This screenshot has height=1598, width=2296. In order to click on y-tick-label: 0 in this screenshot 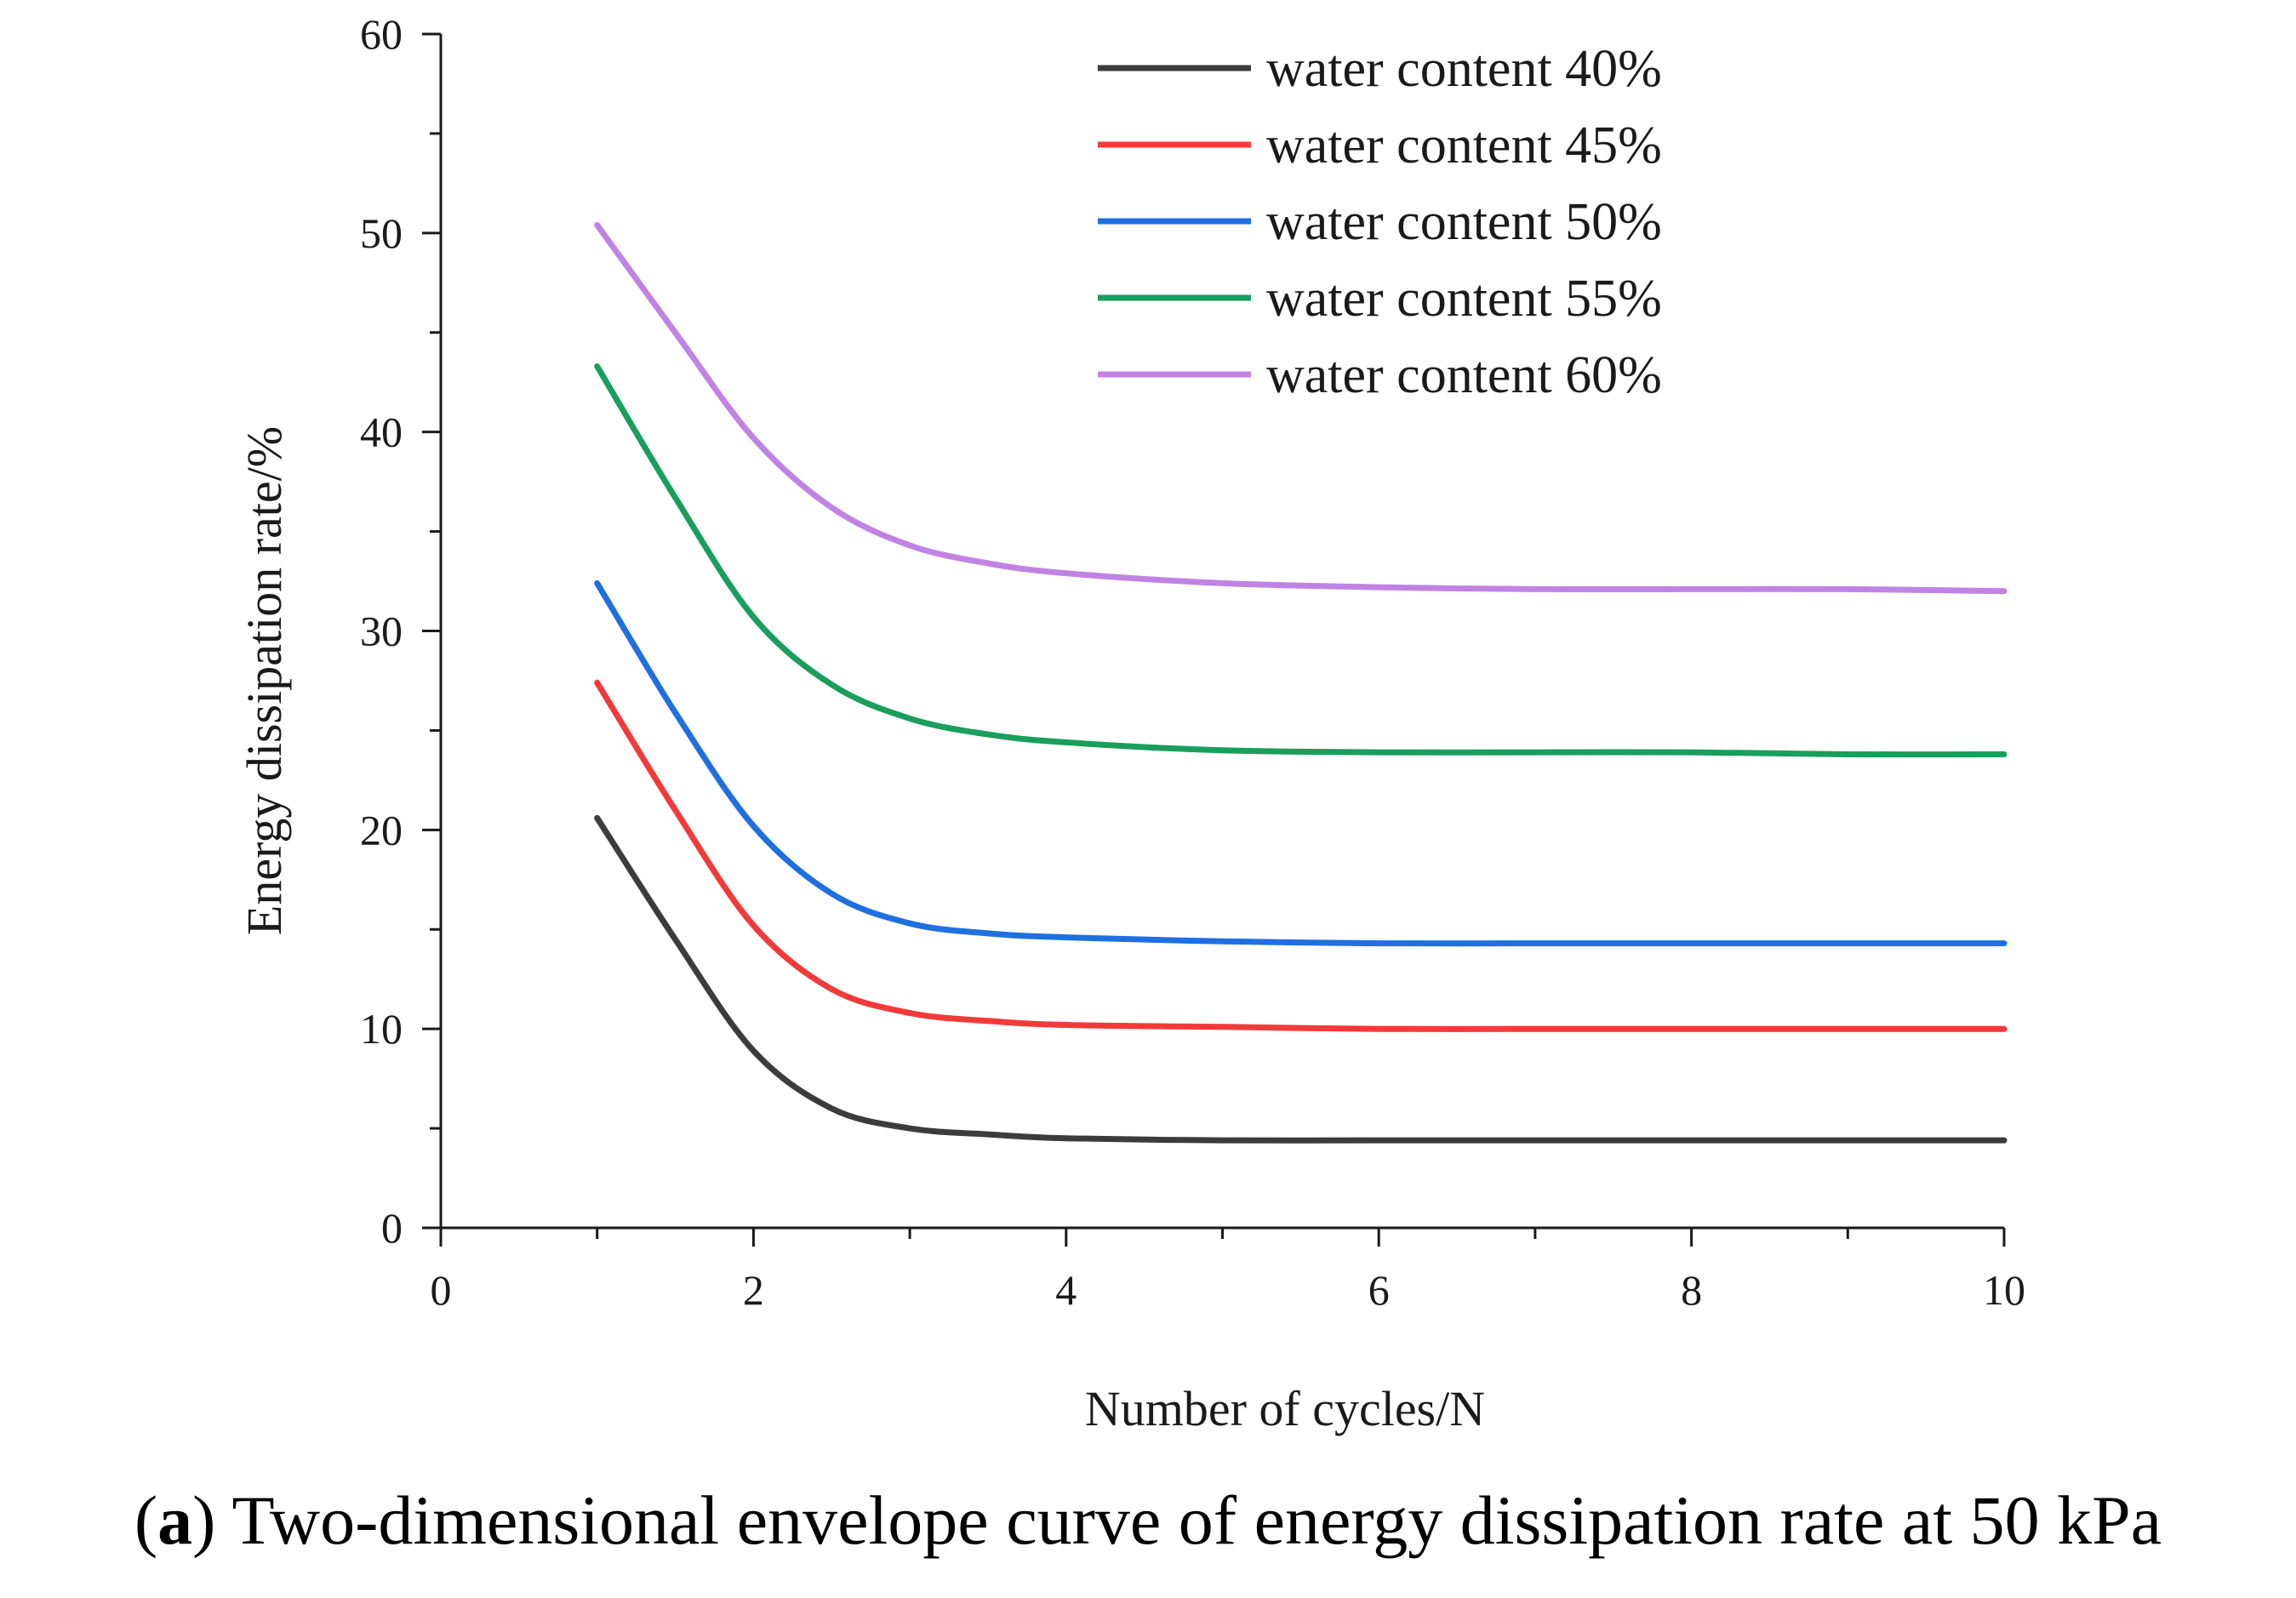, I will do `click(392, 1228)`.